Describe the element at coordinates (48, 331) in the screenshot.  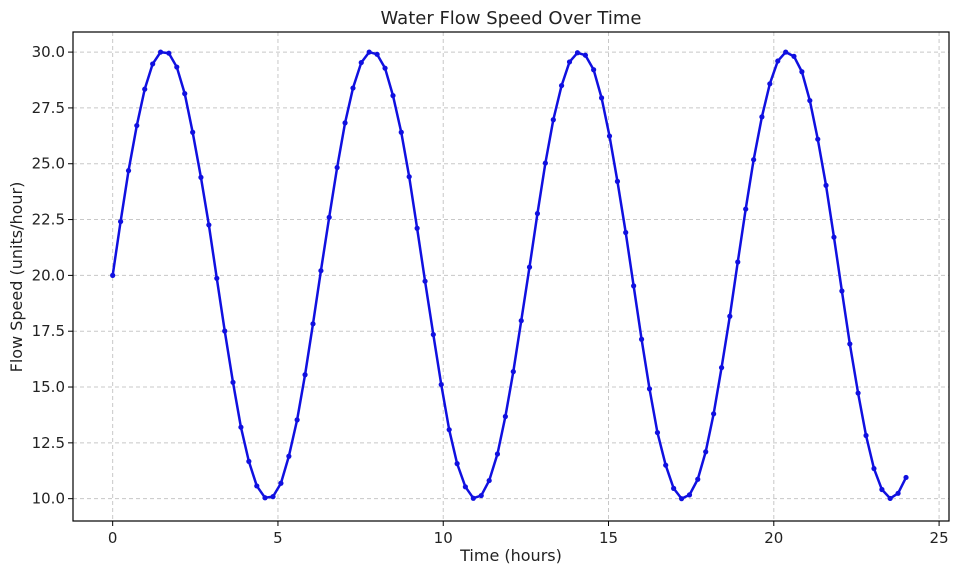
I see `y-tick-label: 17.5` at that location.